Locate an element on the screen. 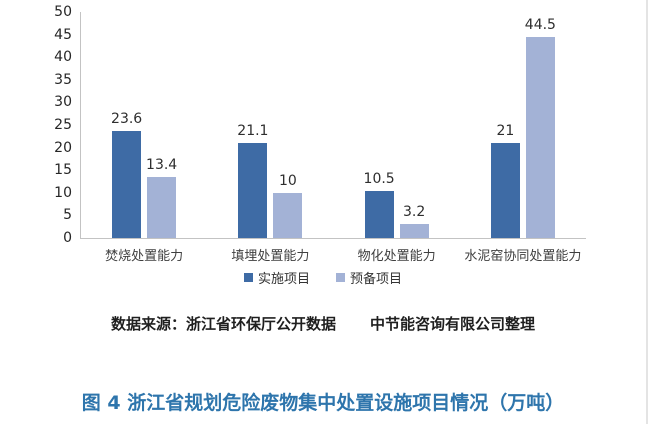 The height and width of the screenshot is (424, 648). bar-实施项目: 21 is located at coordinates (505, 180).